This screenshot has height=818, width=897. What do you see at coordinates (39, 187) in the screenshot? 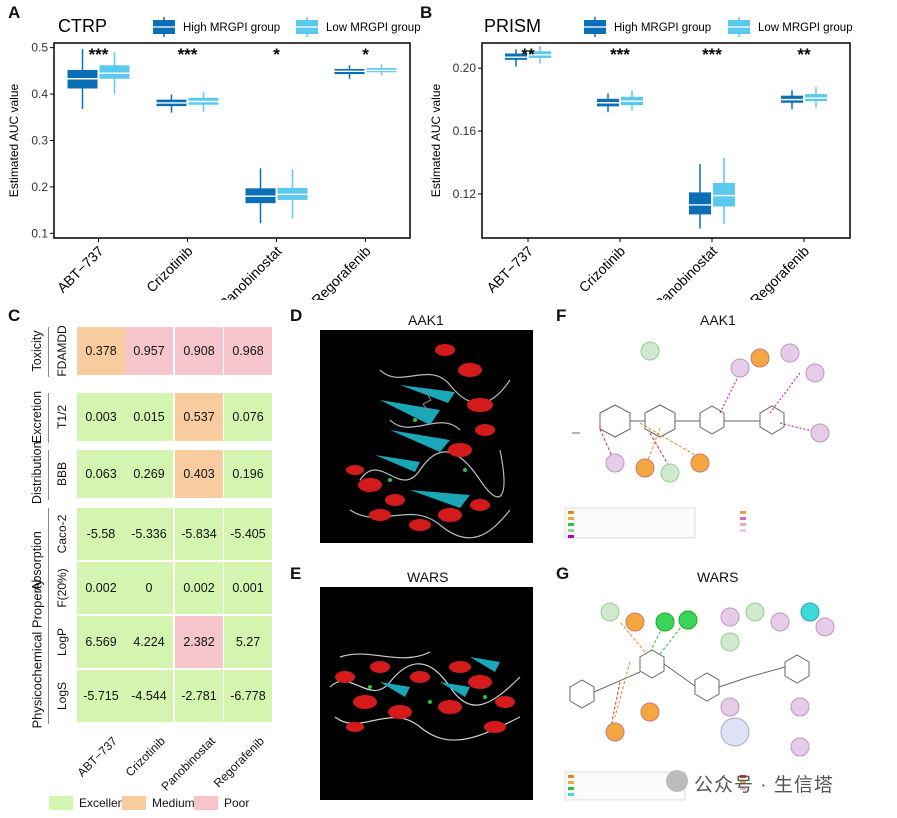
I see `y-tick-label: 0.2` at bounding box center [39, 187].